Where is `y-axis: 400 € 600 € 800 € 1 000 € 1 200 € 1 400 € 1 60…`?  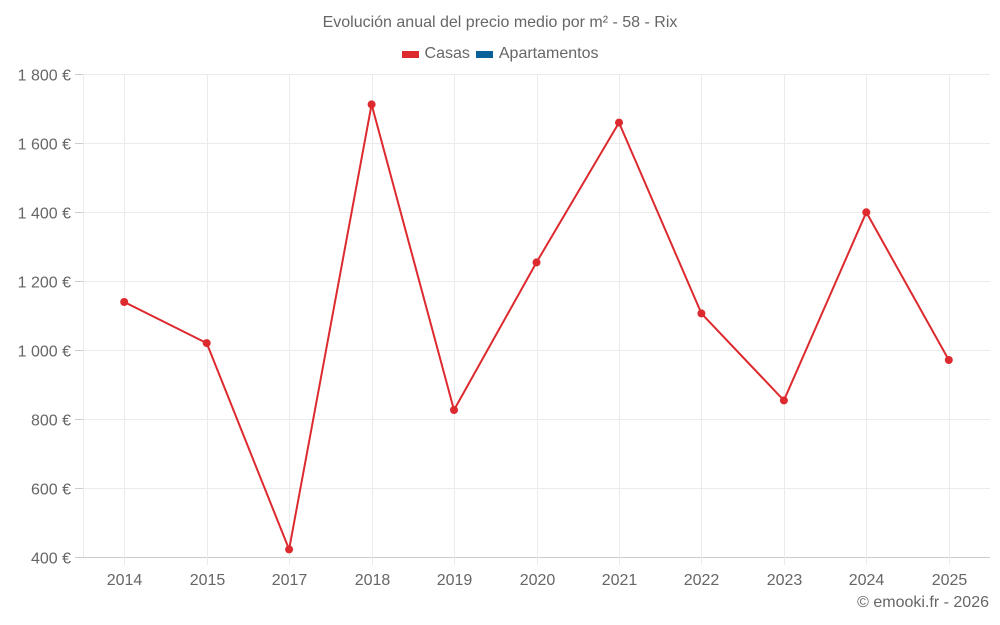
y-axis: 400 € 600 € 800 € 1 000 € 1 200 € 1 400 € 1 60… is located at coordinates (50, 318).